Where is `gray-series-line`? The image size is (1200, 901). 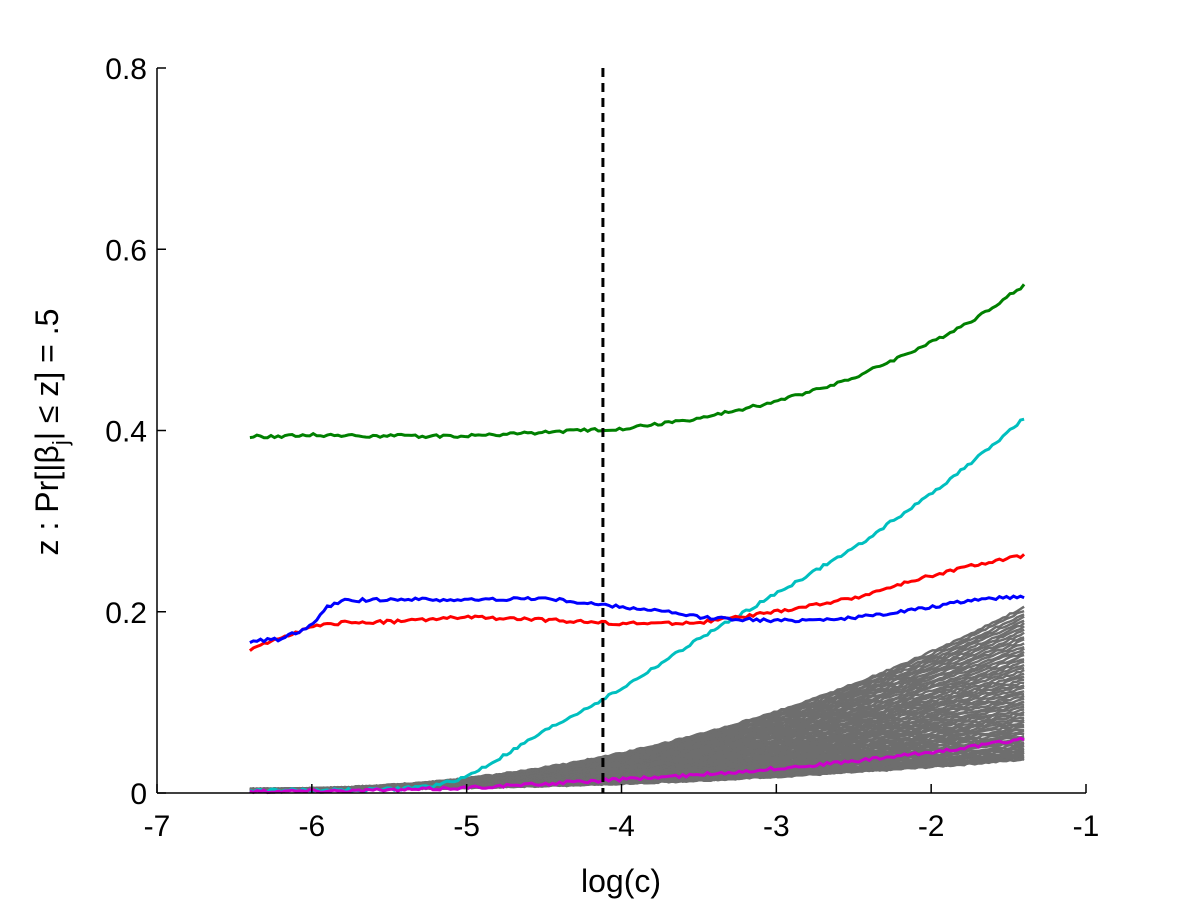 gray-series-line is located at coordinates (637, 698).